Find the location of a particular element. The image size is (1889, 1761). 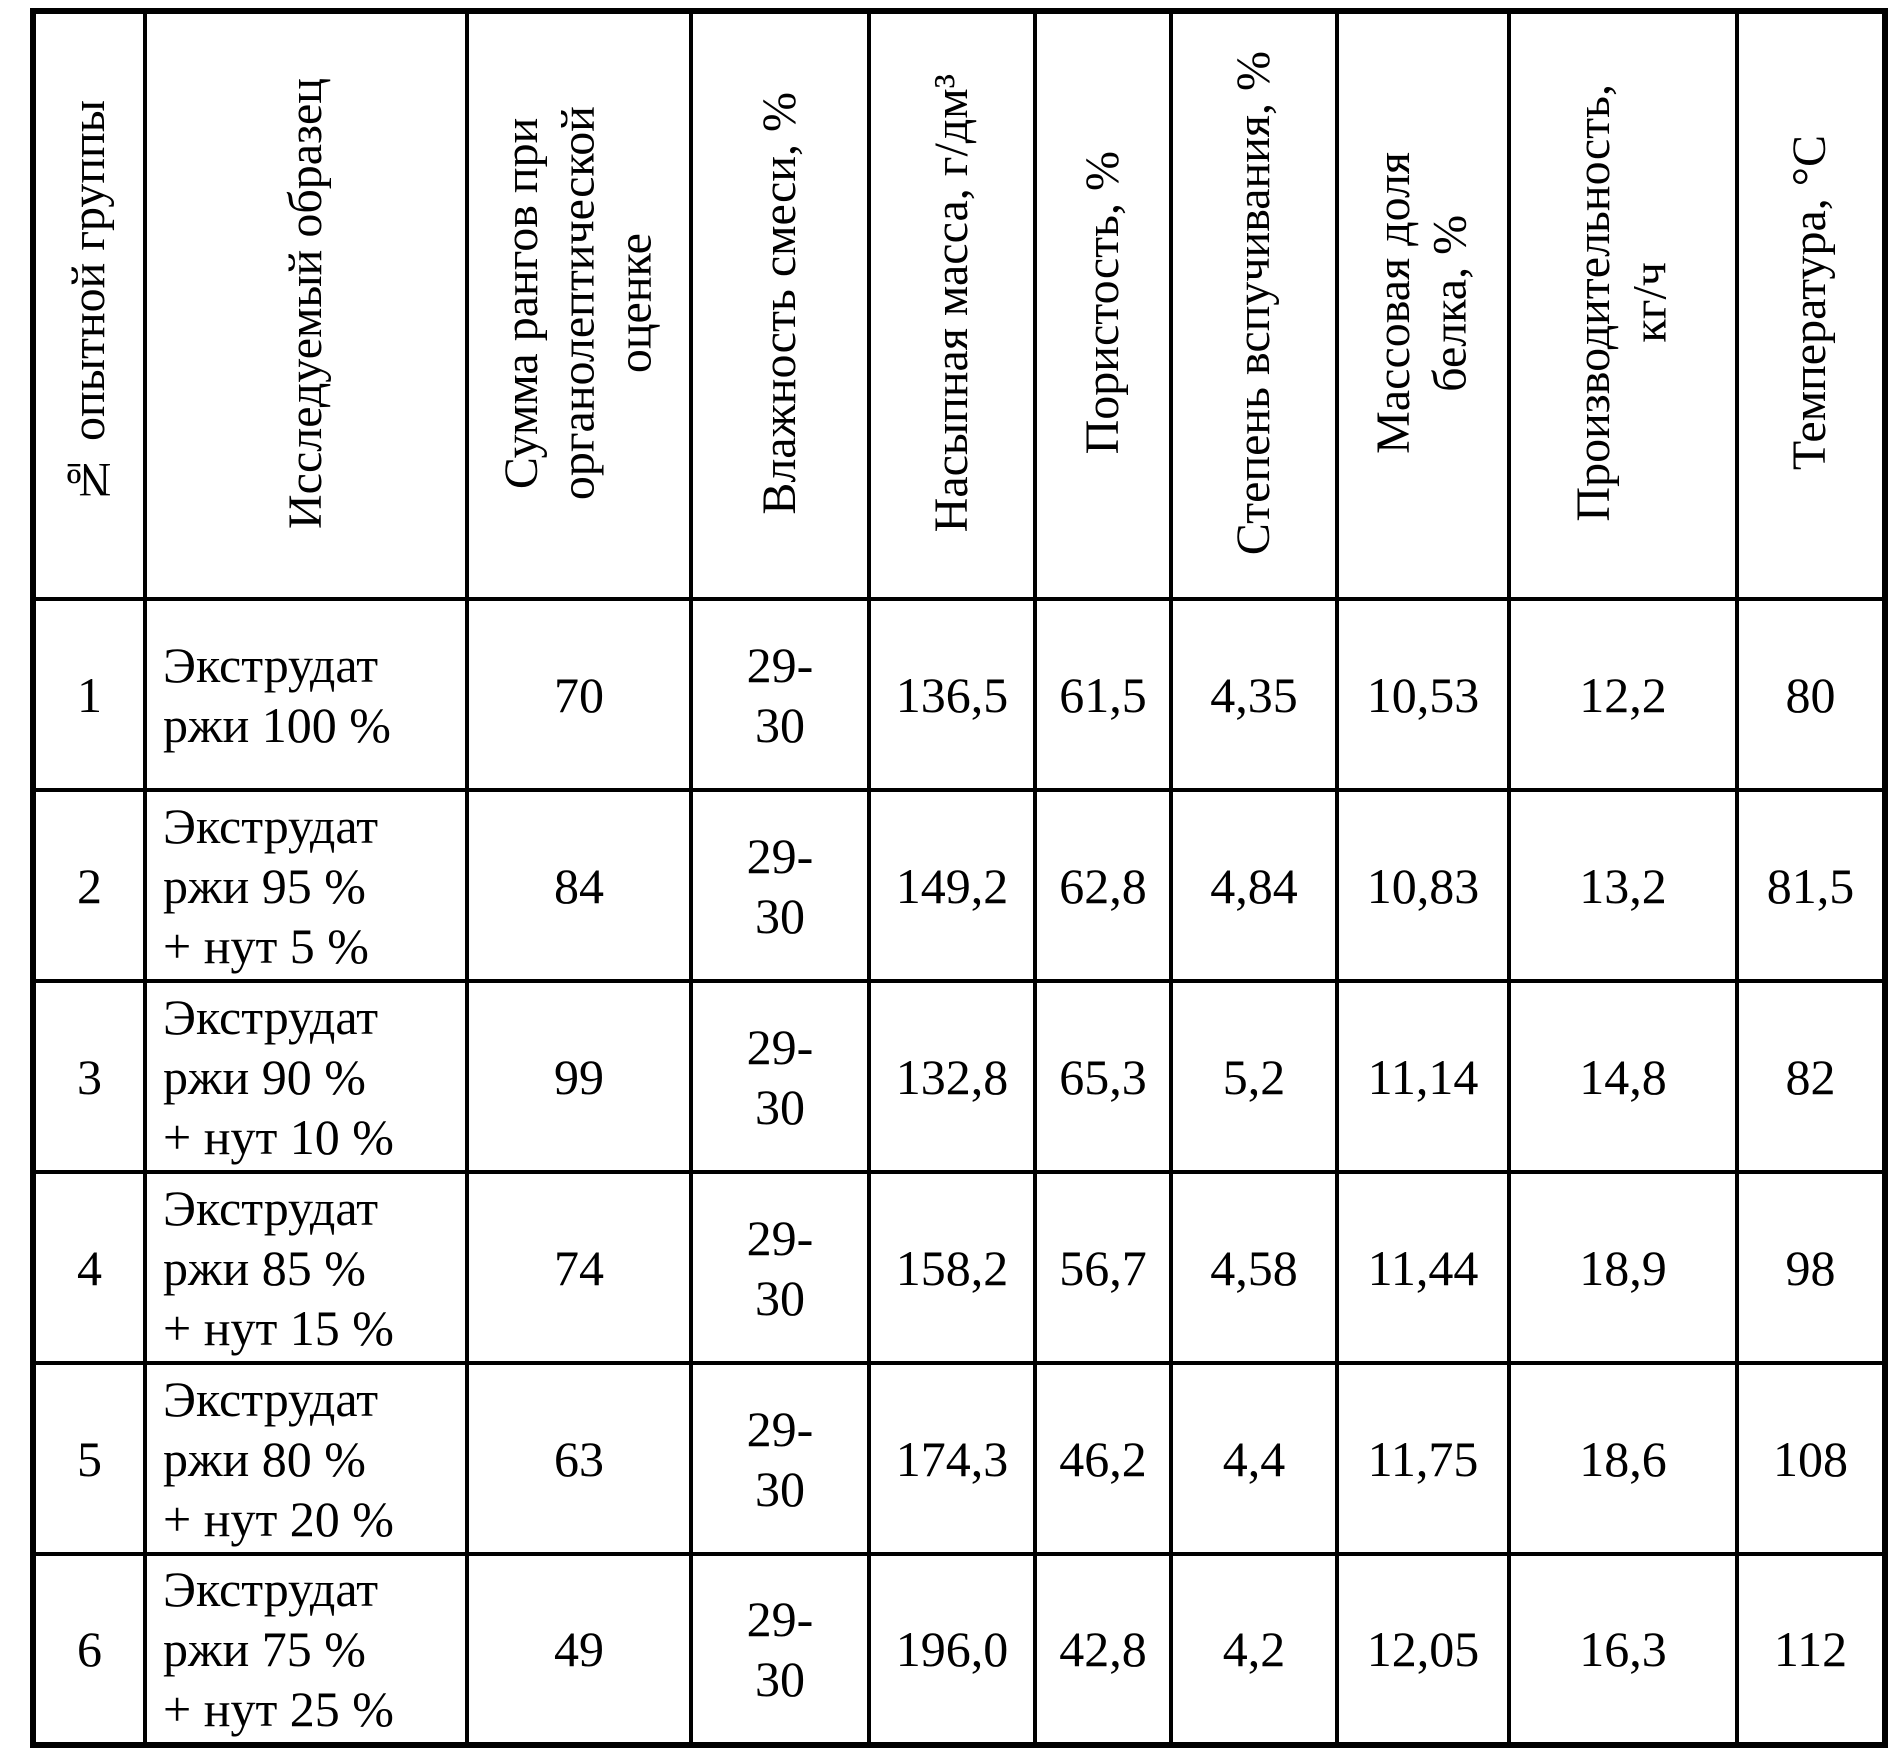

cell-protein-fraction: 11,14 is located at coordinates (1423, 1076).